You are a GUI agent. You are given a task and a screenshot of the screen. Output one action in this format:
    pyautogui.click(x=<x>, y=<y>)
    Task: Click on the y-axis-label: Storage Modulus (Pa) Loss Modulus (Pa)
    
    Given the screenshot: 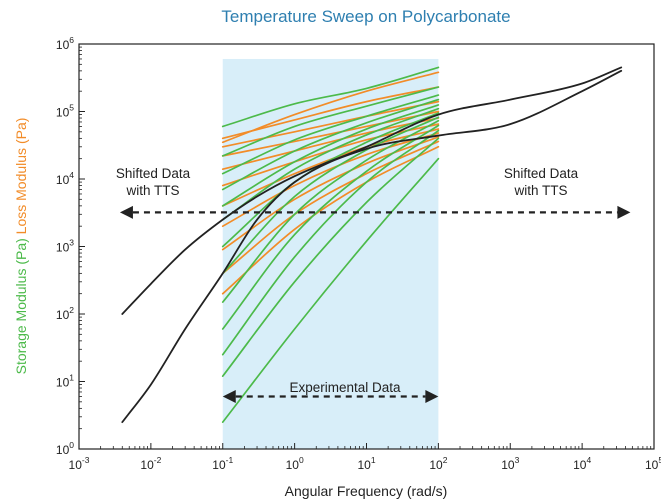 What is the action you would take?
    pyautogui.click(x=21, y=246)
    